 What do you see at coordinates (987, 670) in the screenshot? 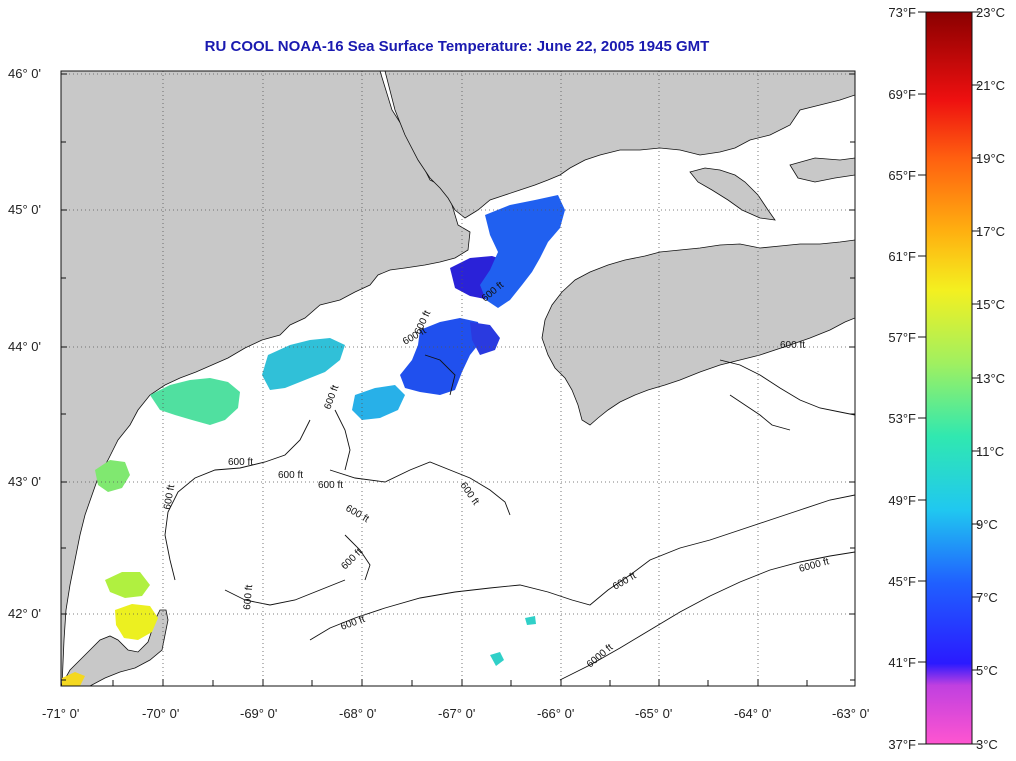
I see `colorbar-c-label: 5°C` at bounding box center [987, 670].